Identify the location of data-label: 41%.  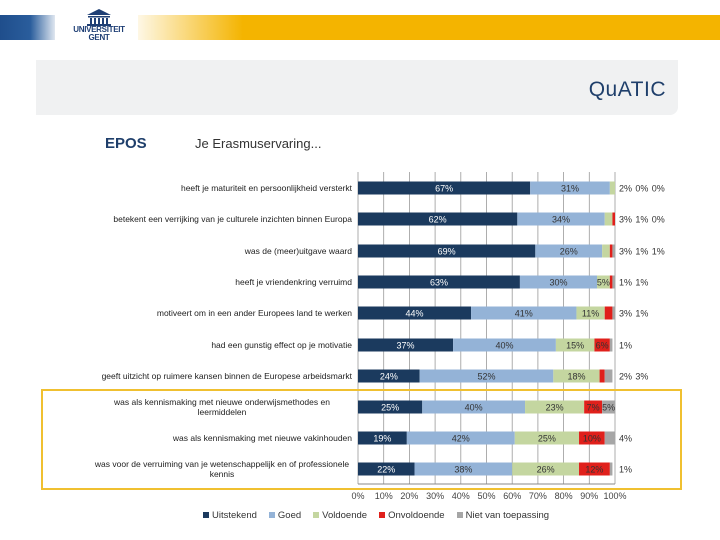
(524, 314).